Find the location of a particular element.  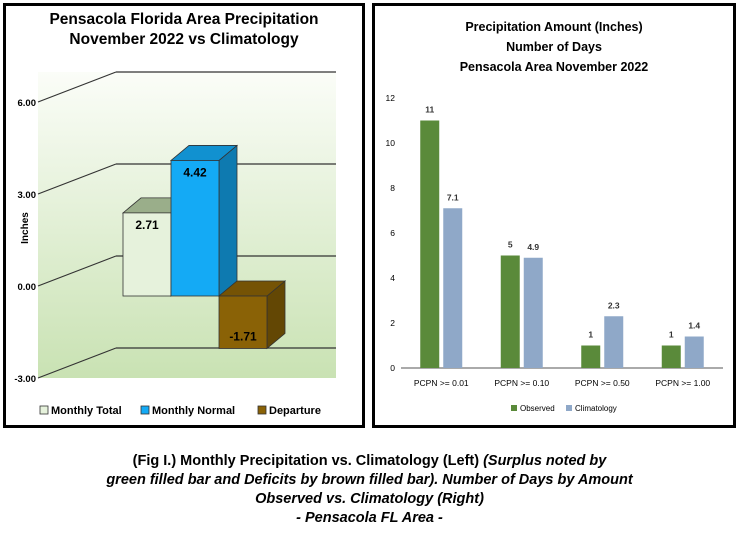

y-tick-label-3: -3.00 is located at coordinates (25, 379).